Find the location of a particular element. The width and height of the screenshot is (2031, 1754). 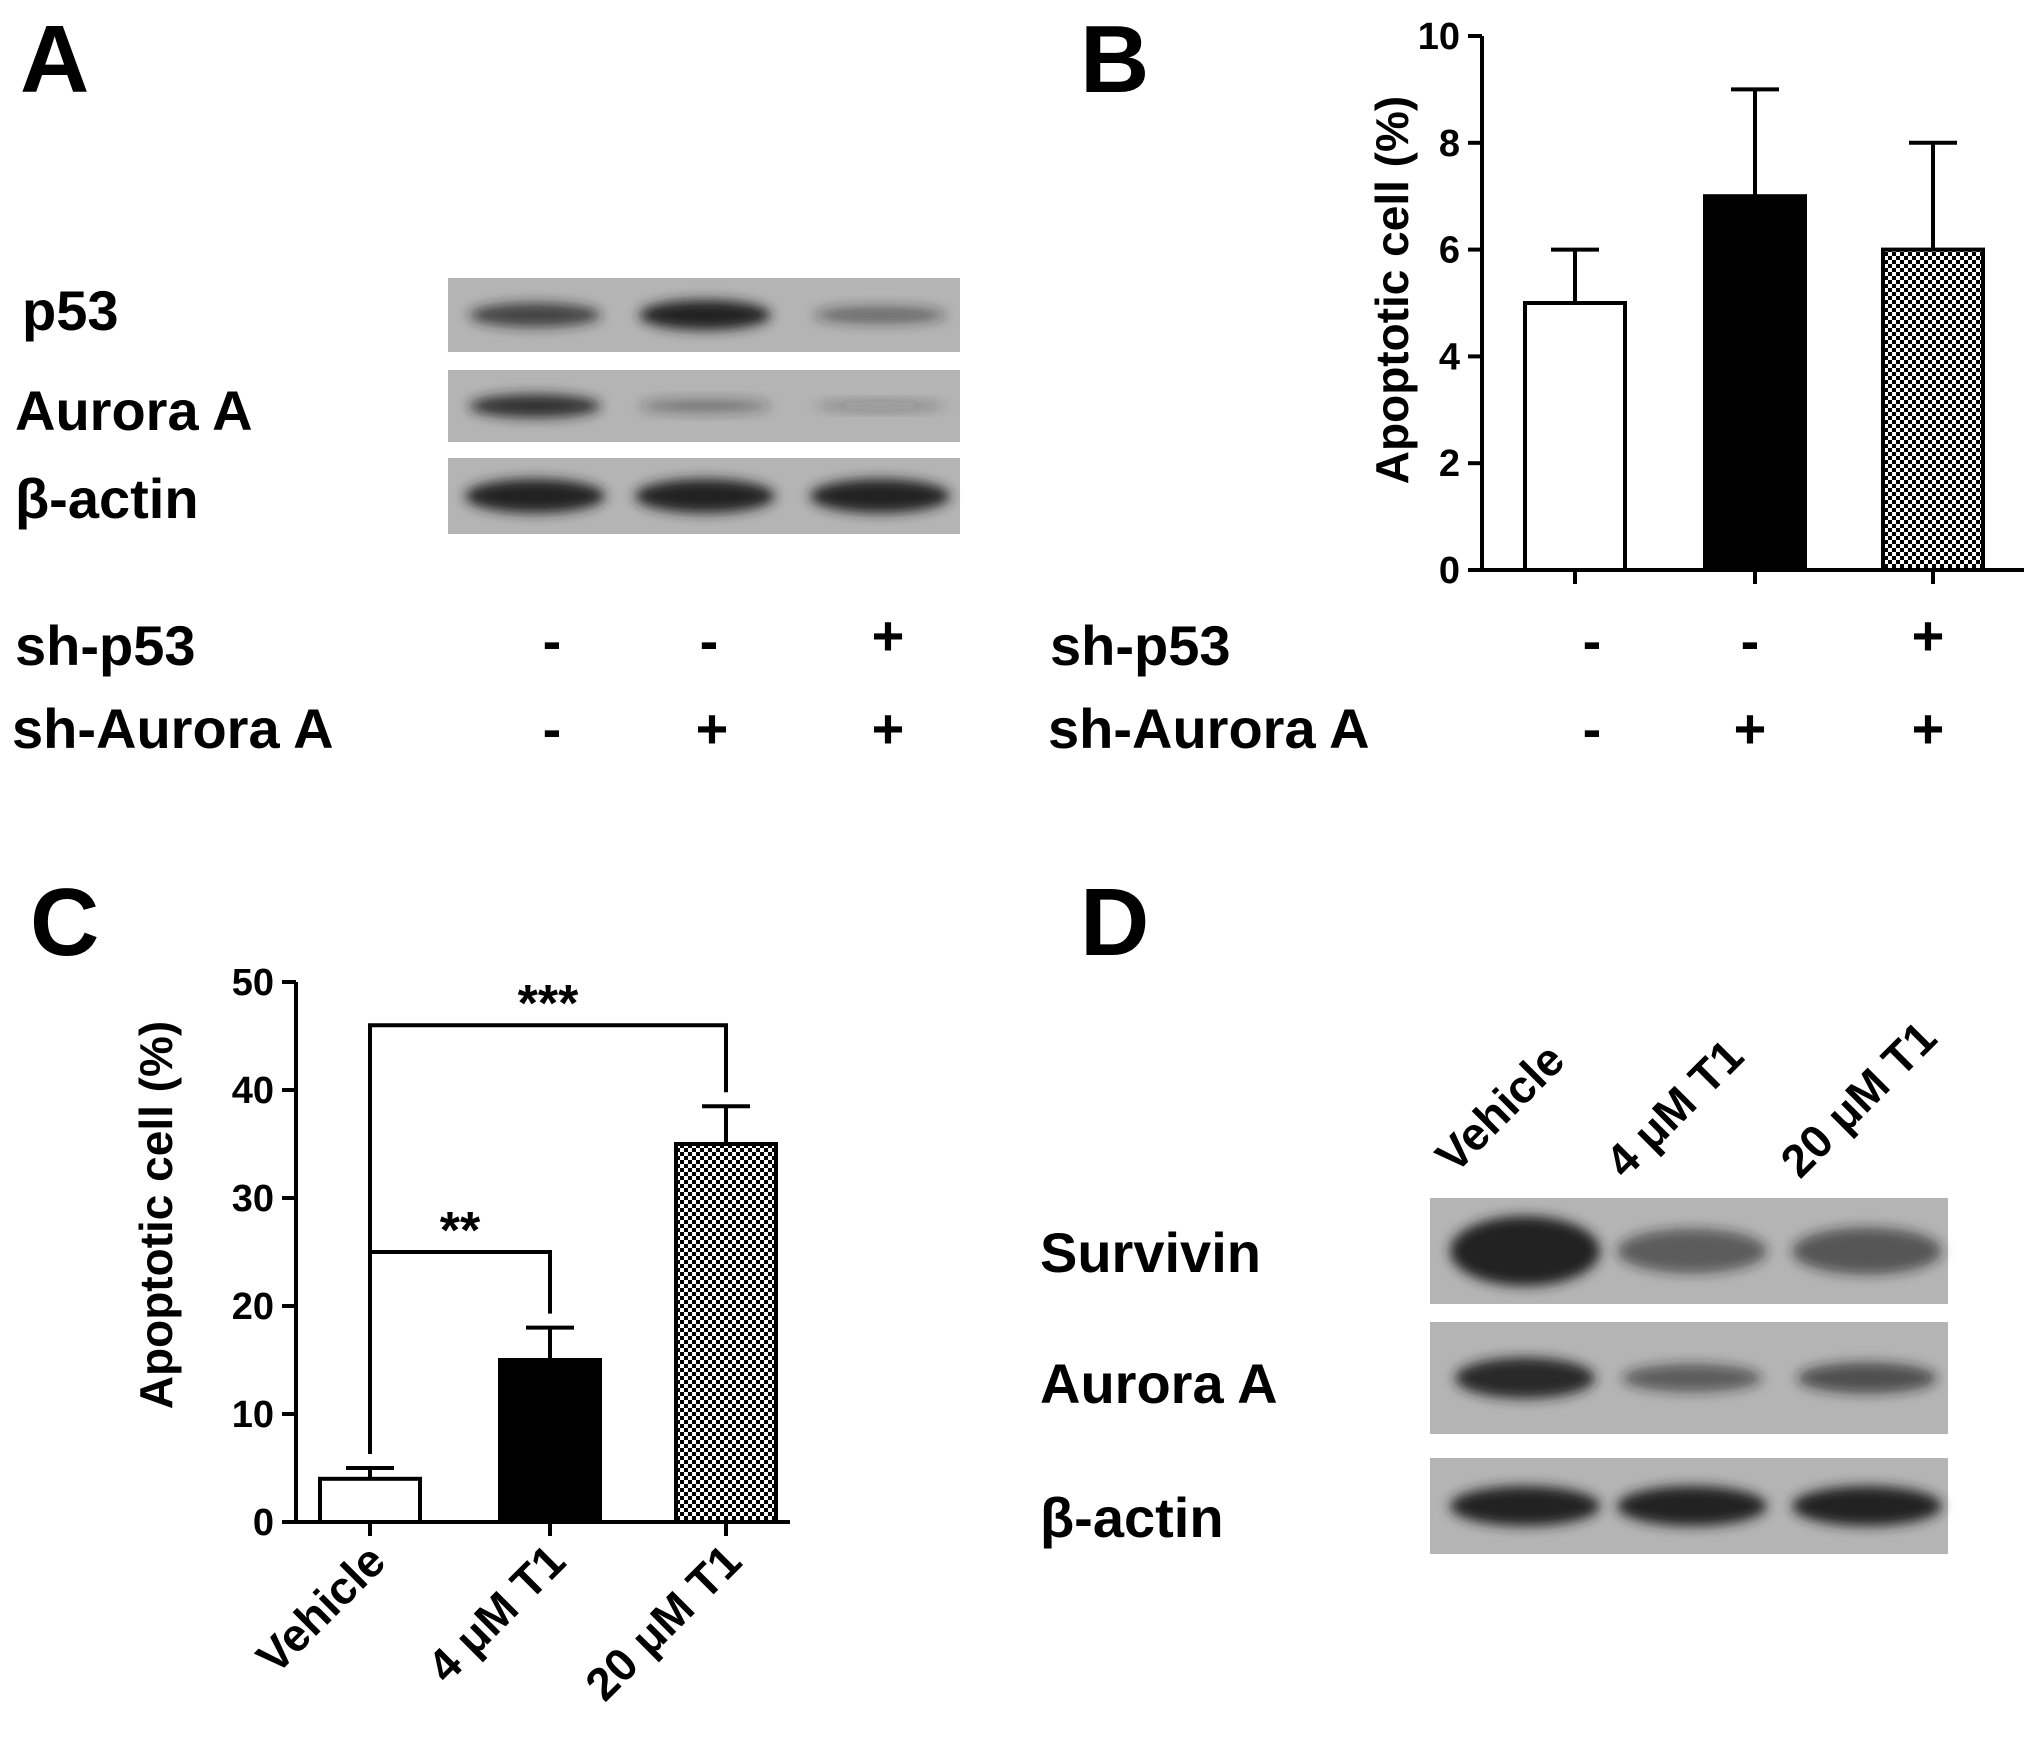

blot-d-band-label-survivin: Survivin is located at coordinates (1150, 1252).